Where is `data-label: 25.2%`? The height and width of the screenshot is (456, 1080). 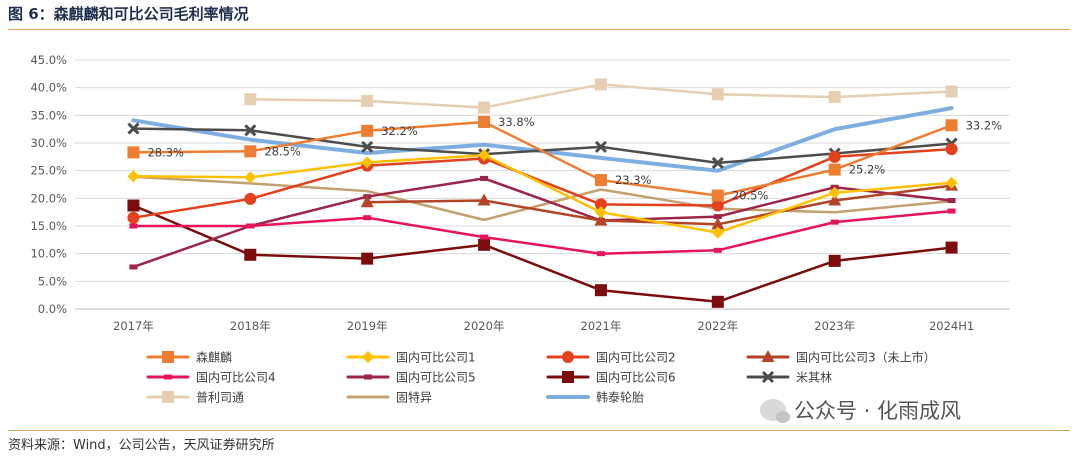 data-label: 25.2% is located at coordinates (867, 170).